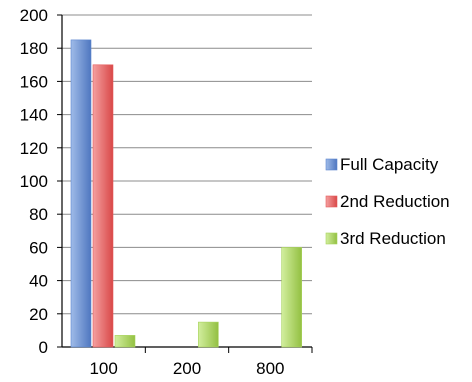 This screenshot has height=382, width=472. Describe the element at coordinates (34, 148) in the screenshot. I see `y-tick-label: 120` at that location.